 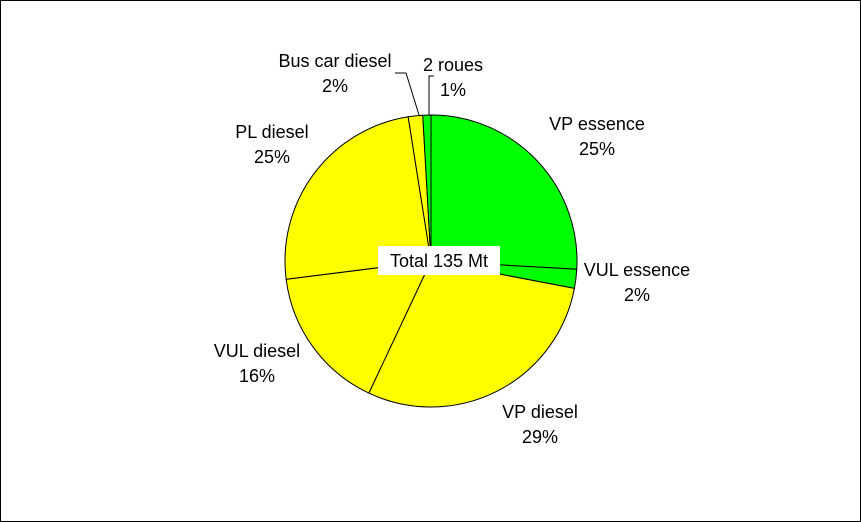 What do you see at coordinates (257, 363) in the screenshot?
I see `slice-label-vul-diesel: VUL diesel 16%` at bounding box center [257, 363].